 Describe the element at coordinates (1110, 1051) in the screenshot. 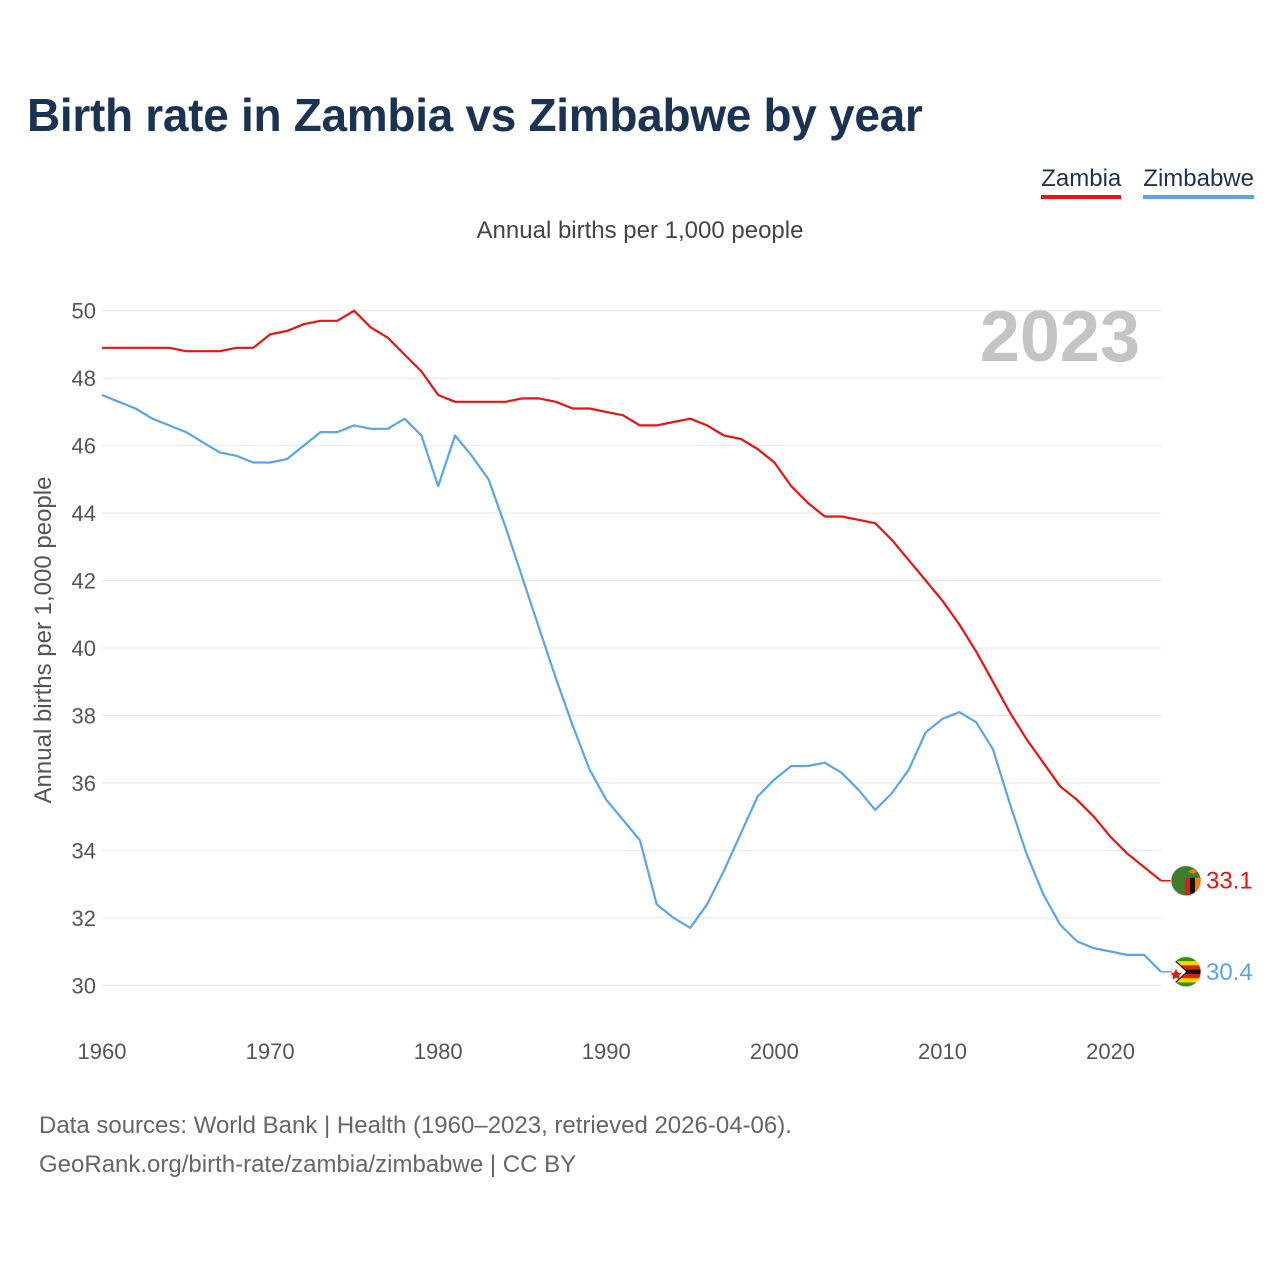

I see `x-tick-label: 2020` at that location.